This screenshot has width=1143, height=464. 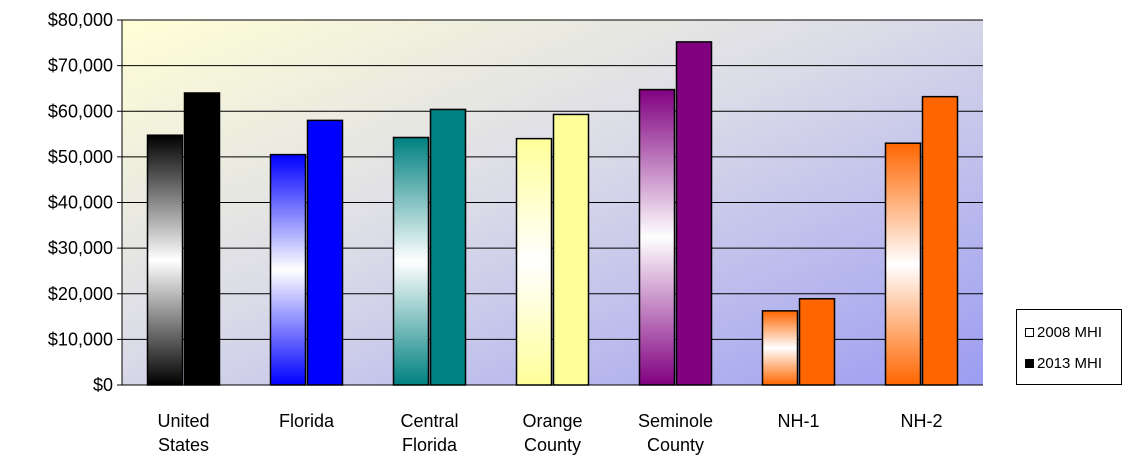 What do you see at coordinates (80, 339) in the screenshot?
I see `y-tick-label: $10,000` at bounding box center [80, 339].